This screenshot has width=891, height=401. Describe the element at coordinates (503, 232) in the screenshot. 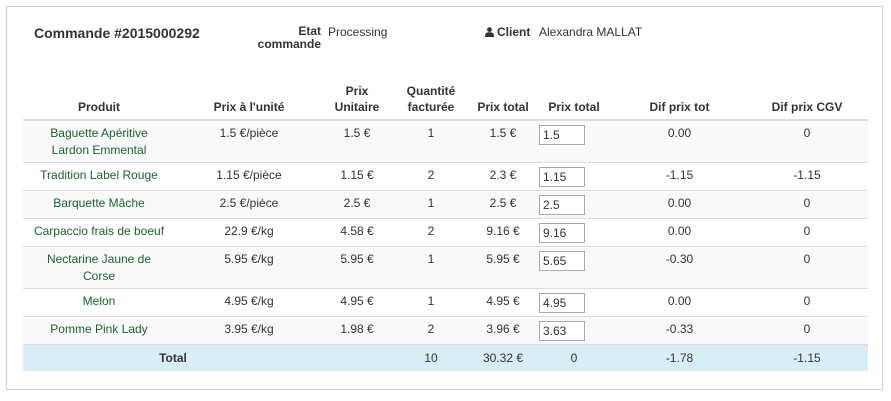

I see `total-cell: 9.16 €` at that location.